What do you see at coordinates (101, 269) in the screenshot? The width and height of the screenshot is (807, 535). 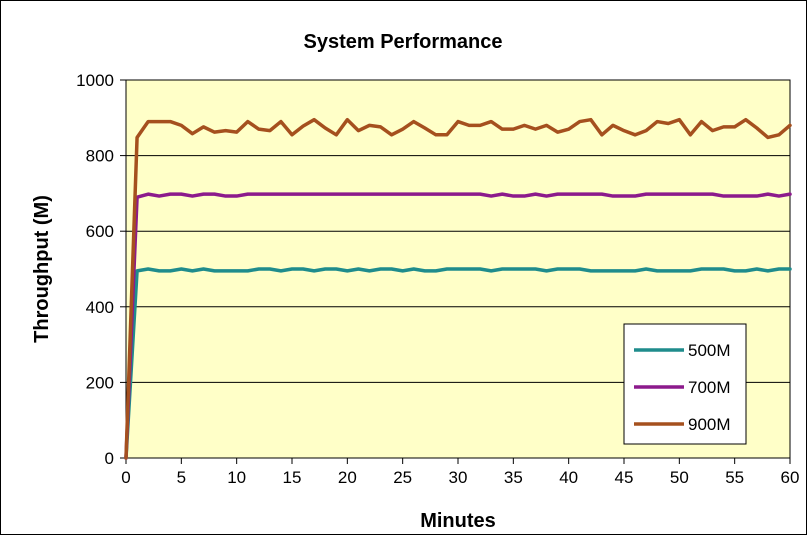 I see `y-axis: 0 200 400 600 800 1000` at bounding box center [101, 269].